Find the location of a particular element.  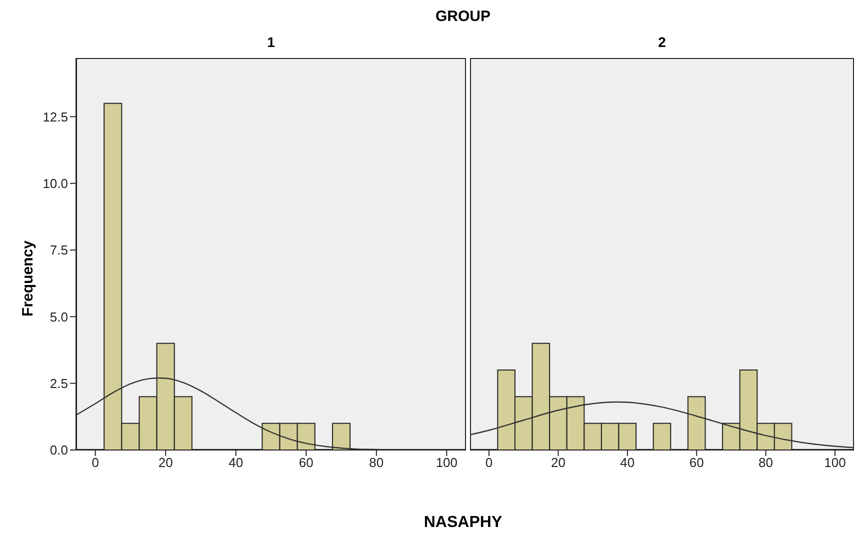

y-tick-label: 5.0 is located at coordinates (59, 316).